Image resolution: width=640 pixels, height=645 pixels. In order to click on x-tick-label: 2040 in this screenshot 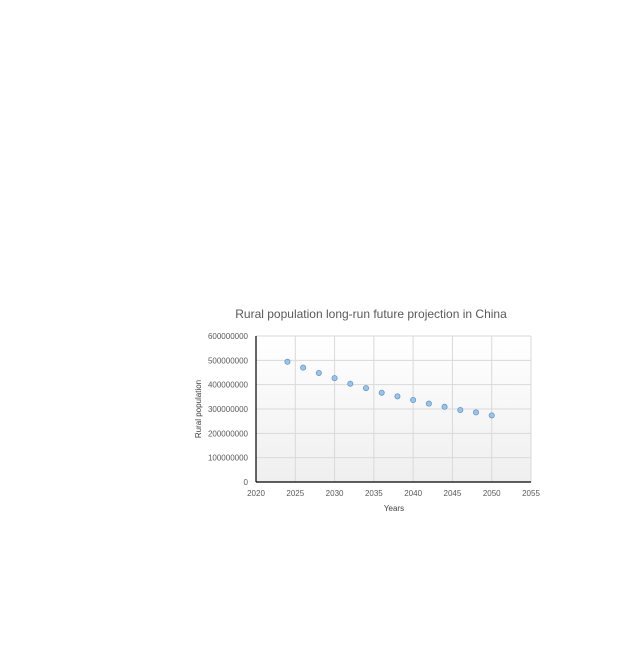, I will do `click(413, 493)`.